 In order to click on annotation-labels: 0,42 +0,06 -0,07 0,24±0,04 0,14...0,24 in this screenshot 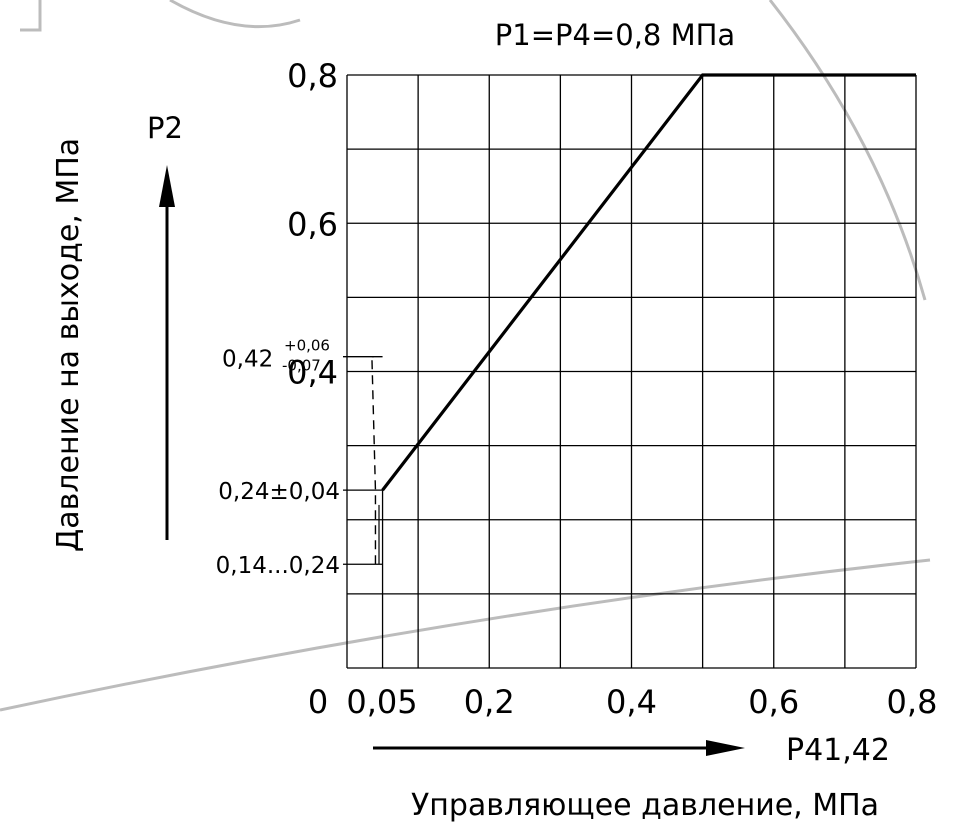, I will do `click(278, 458)`.